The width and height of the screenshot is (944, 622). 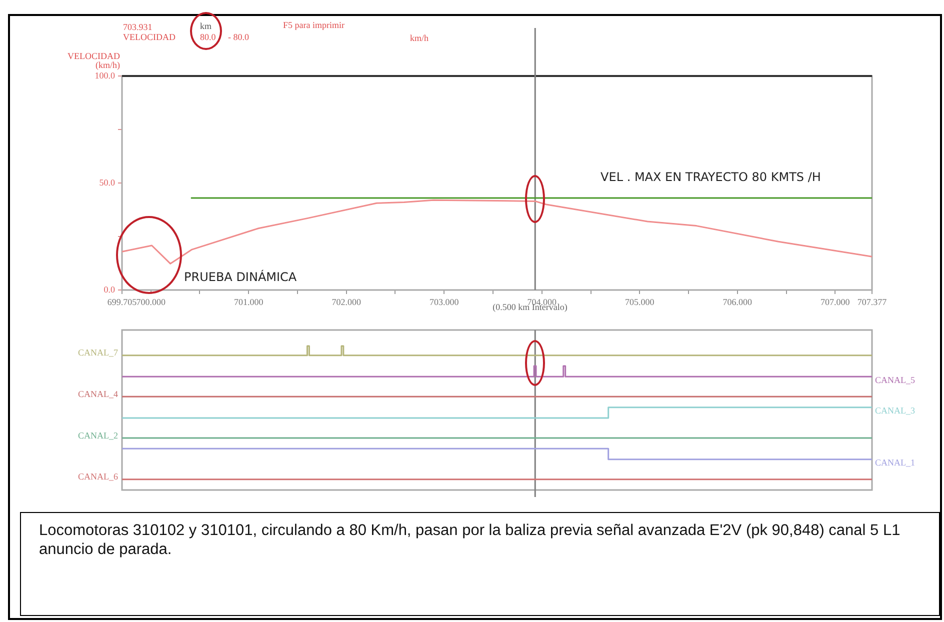 I want to click on text: VELOCIDAD, so click(x=149, y=37).